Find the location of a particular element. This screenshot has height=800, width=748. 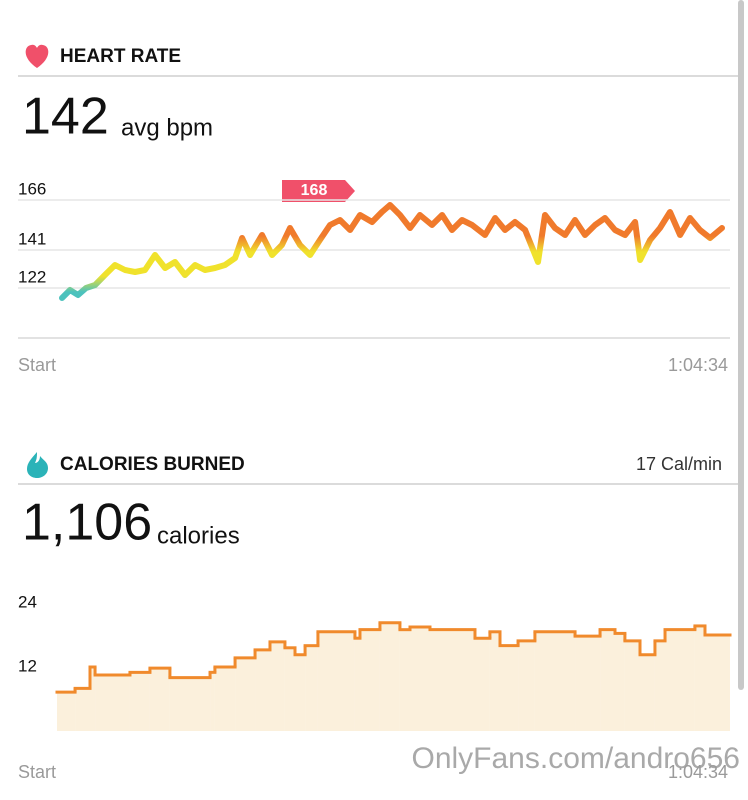

heart-rate-line is located at coordinates (392, 251).